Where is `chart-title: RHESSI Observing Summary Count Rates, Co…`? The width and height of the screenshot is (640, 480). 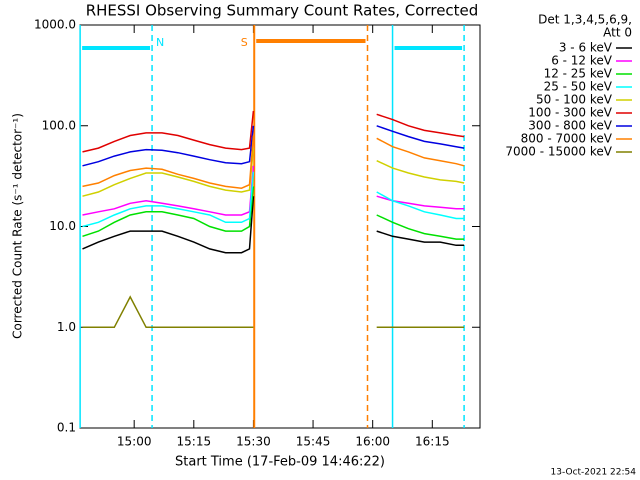 chart-title: RHESSI Observing Summary Count Rates, Co… is located at coordinates (282, 11).